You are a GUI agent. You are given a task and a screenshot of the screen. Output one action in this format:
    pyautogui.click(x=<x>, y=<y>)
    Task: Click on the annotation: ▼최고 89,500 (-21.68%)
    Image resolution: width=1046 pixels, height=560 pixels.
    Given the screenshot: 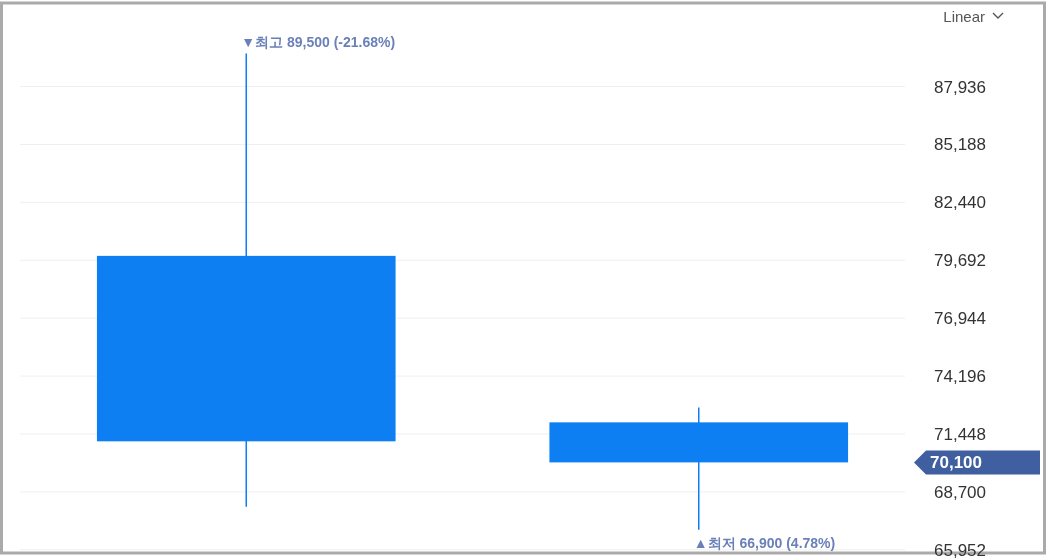 What is the action you would take?
    pyautogui.click(x=318, y=41)
    